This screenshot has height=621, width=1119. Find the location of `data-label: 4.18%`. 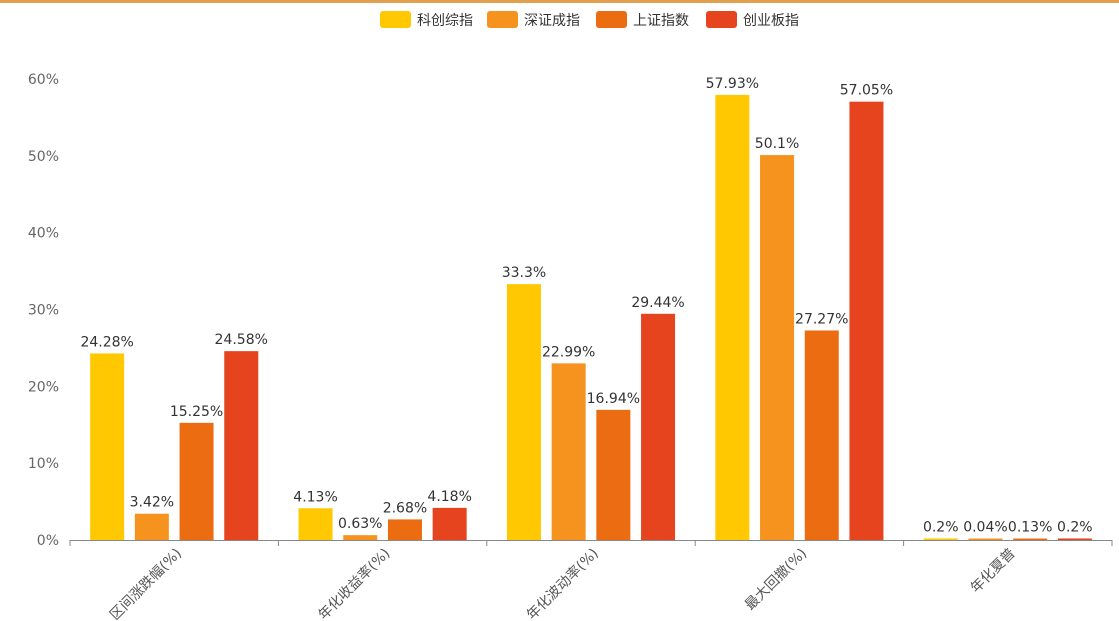

data-label: 4.18% is located at coordinates (449, 497).